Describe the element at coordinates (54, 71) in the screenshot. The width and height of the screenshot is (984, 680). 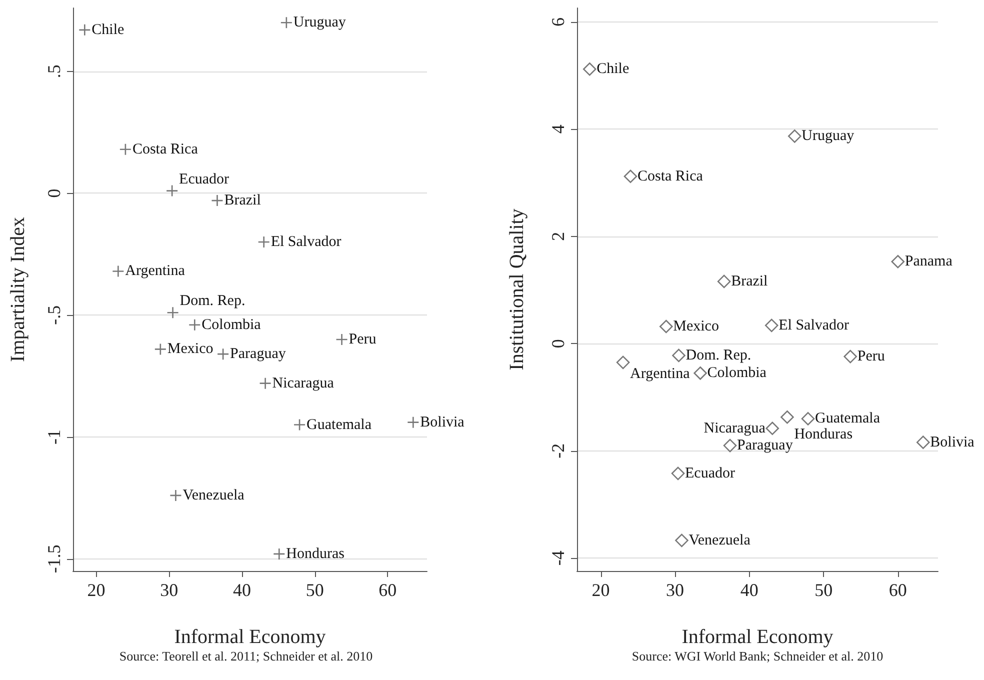
I see `y-tick-label: .5` at that location.